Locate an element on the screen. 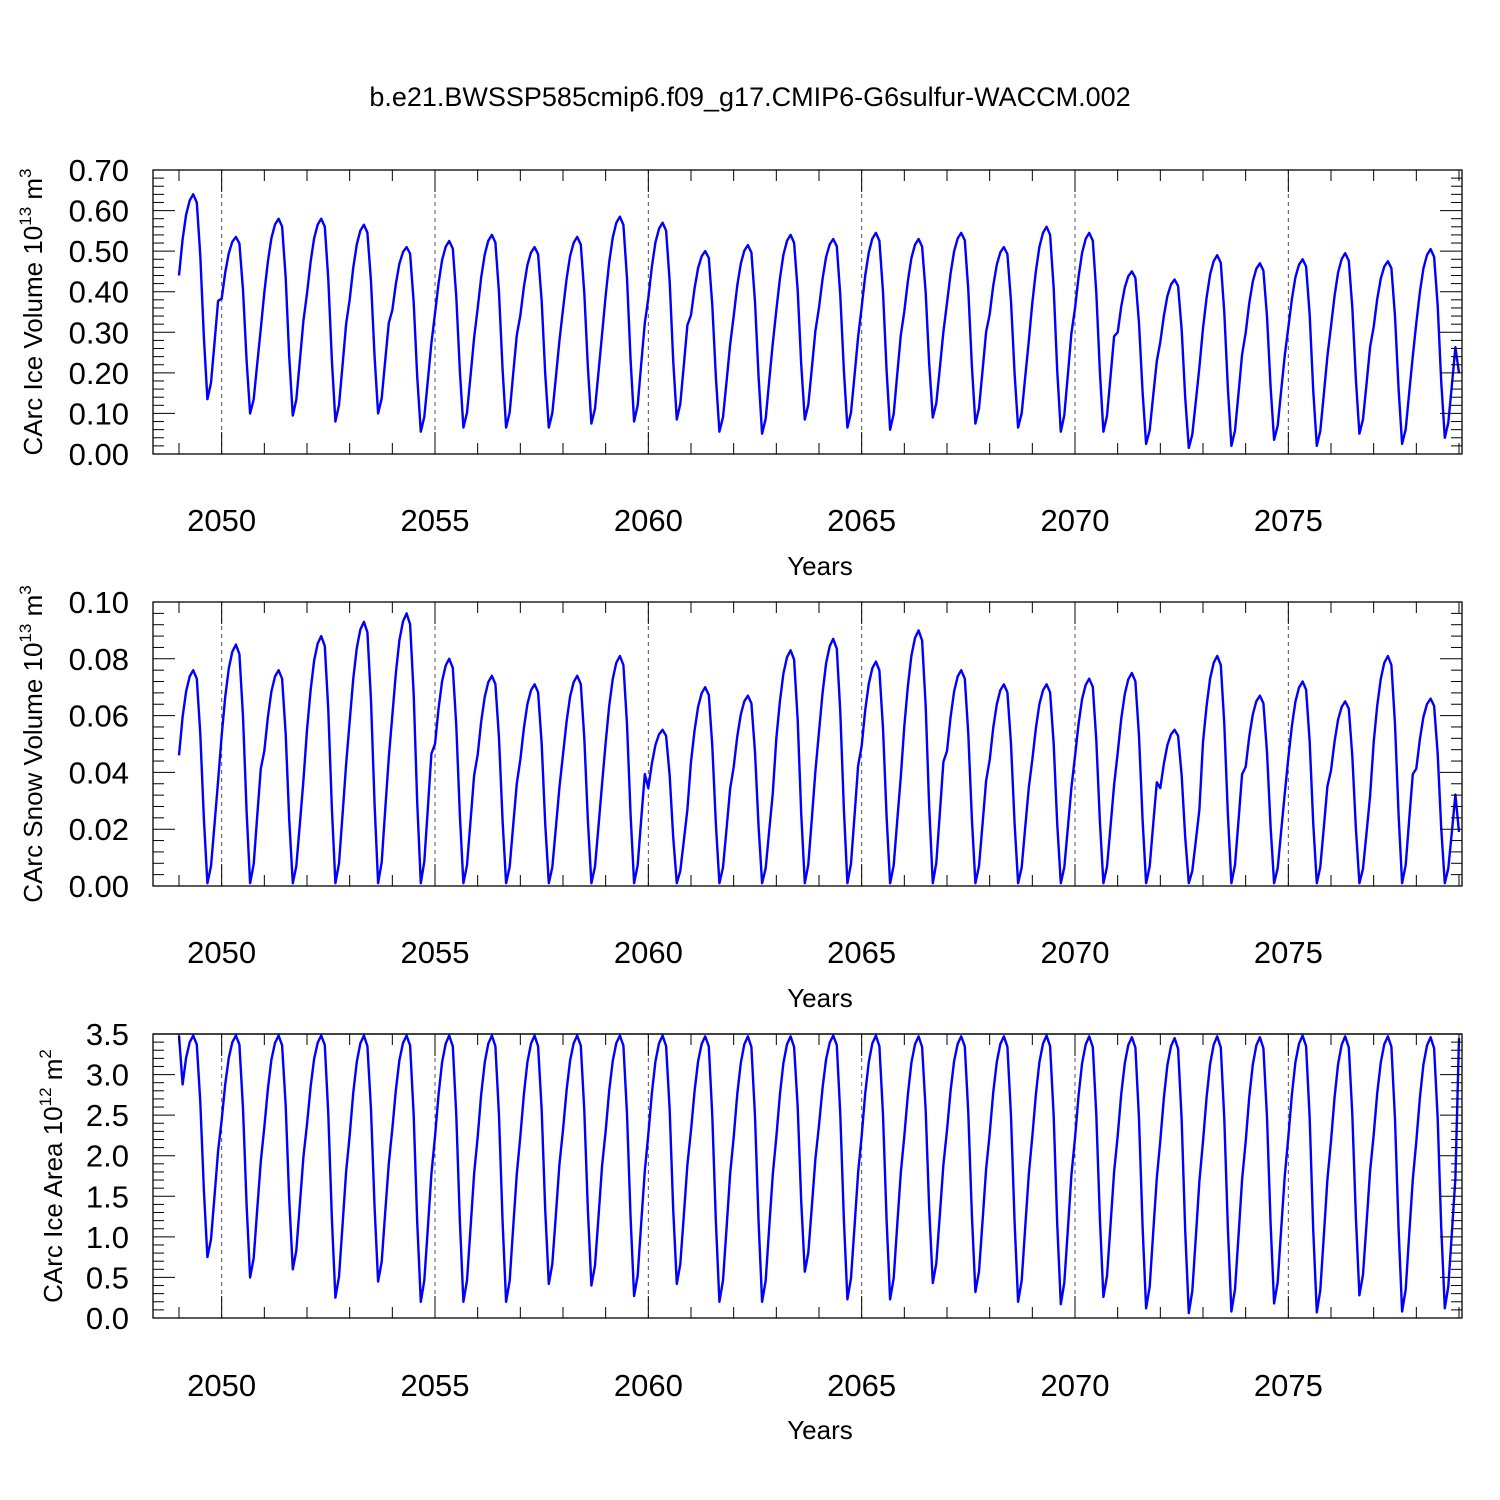  y-axis-title: CArc Ice Volume 1013 m3 is located at coordinates (32, 311).